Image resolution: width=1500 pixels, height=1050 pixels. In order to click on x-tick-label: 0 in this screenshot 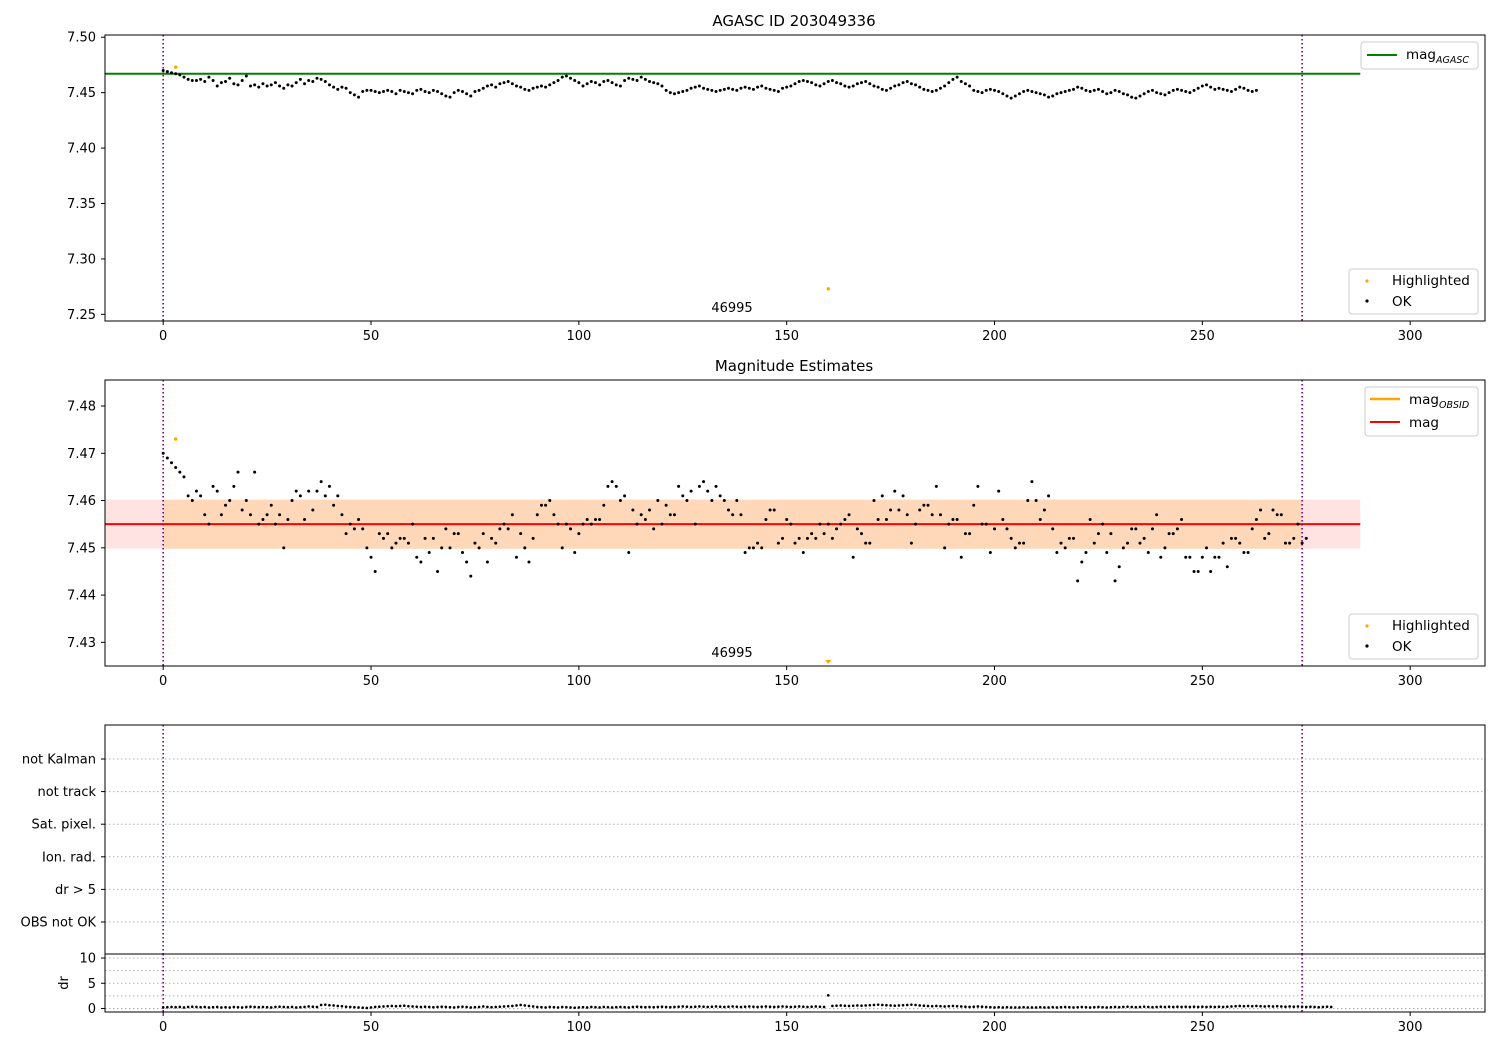, I will do `click(163, 336)`.